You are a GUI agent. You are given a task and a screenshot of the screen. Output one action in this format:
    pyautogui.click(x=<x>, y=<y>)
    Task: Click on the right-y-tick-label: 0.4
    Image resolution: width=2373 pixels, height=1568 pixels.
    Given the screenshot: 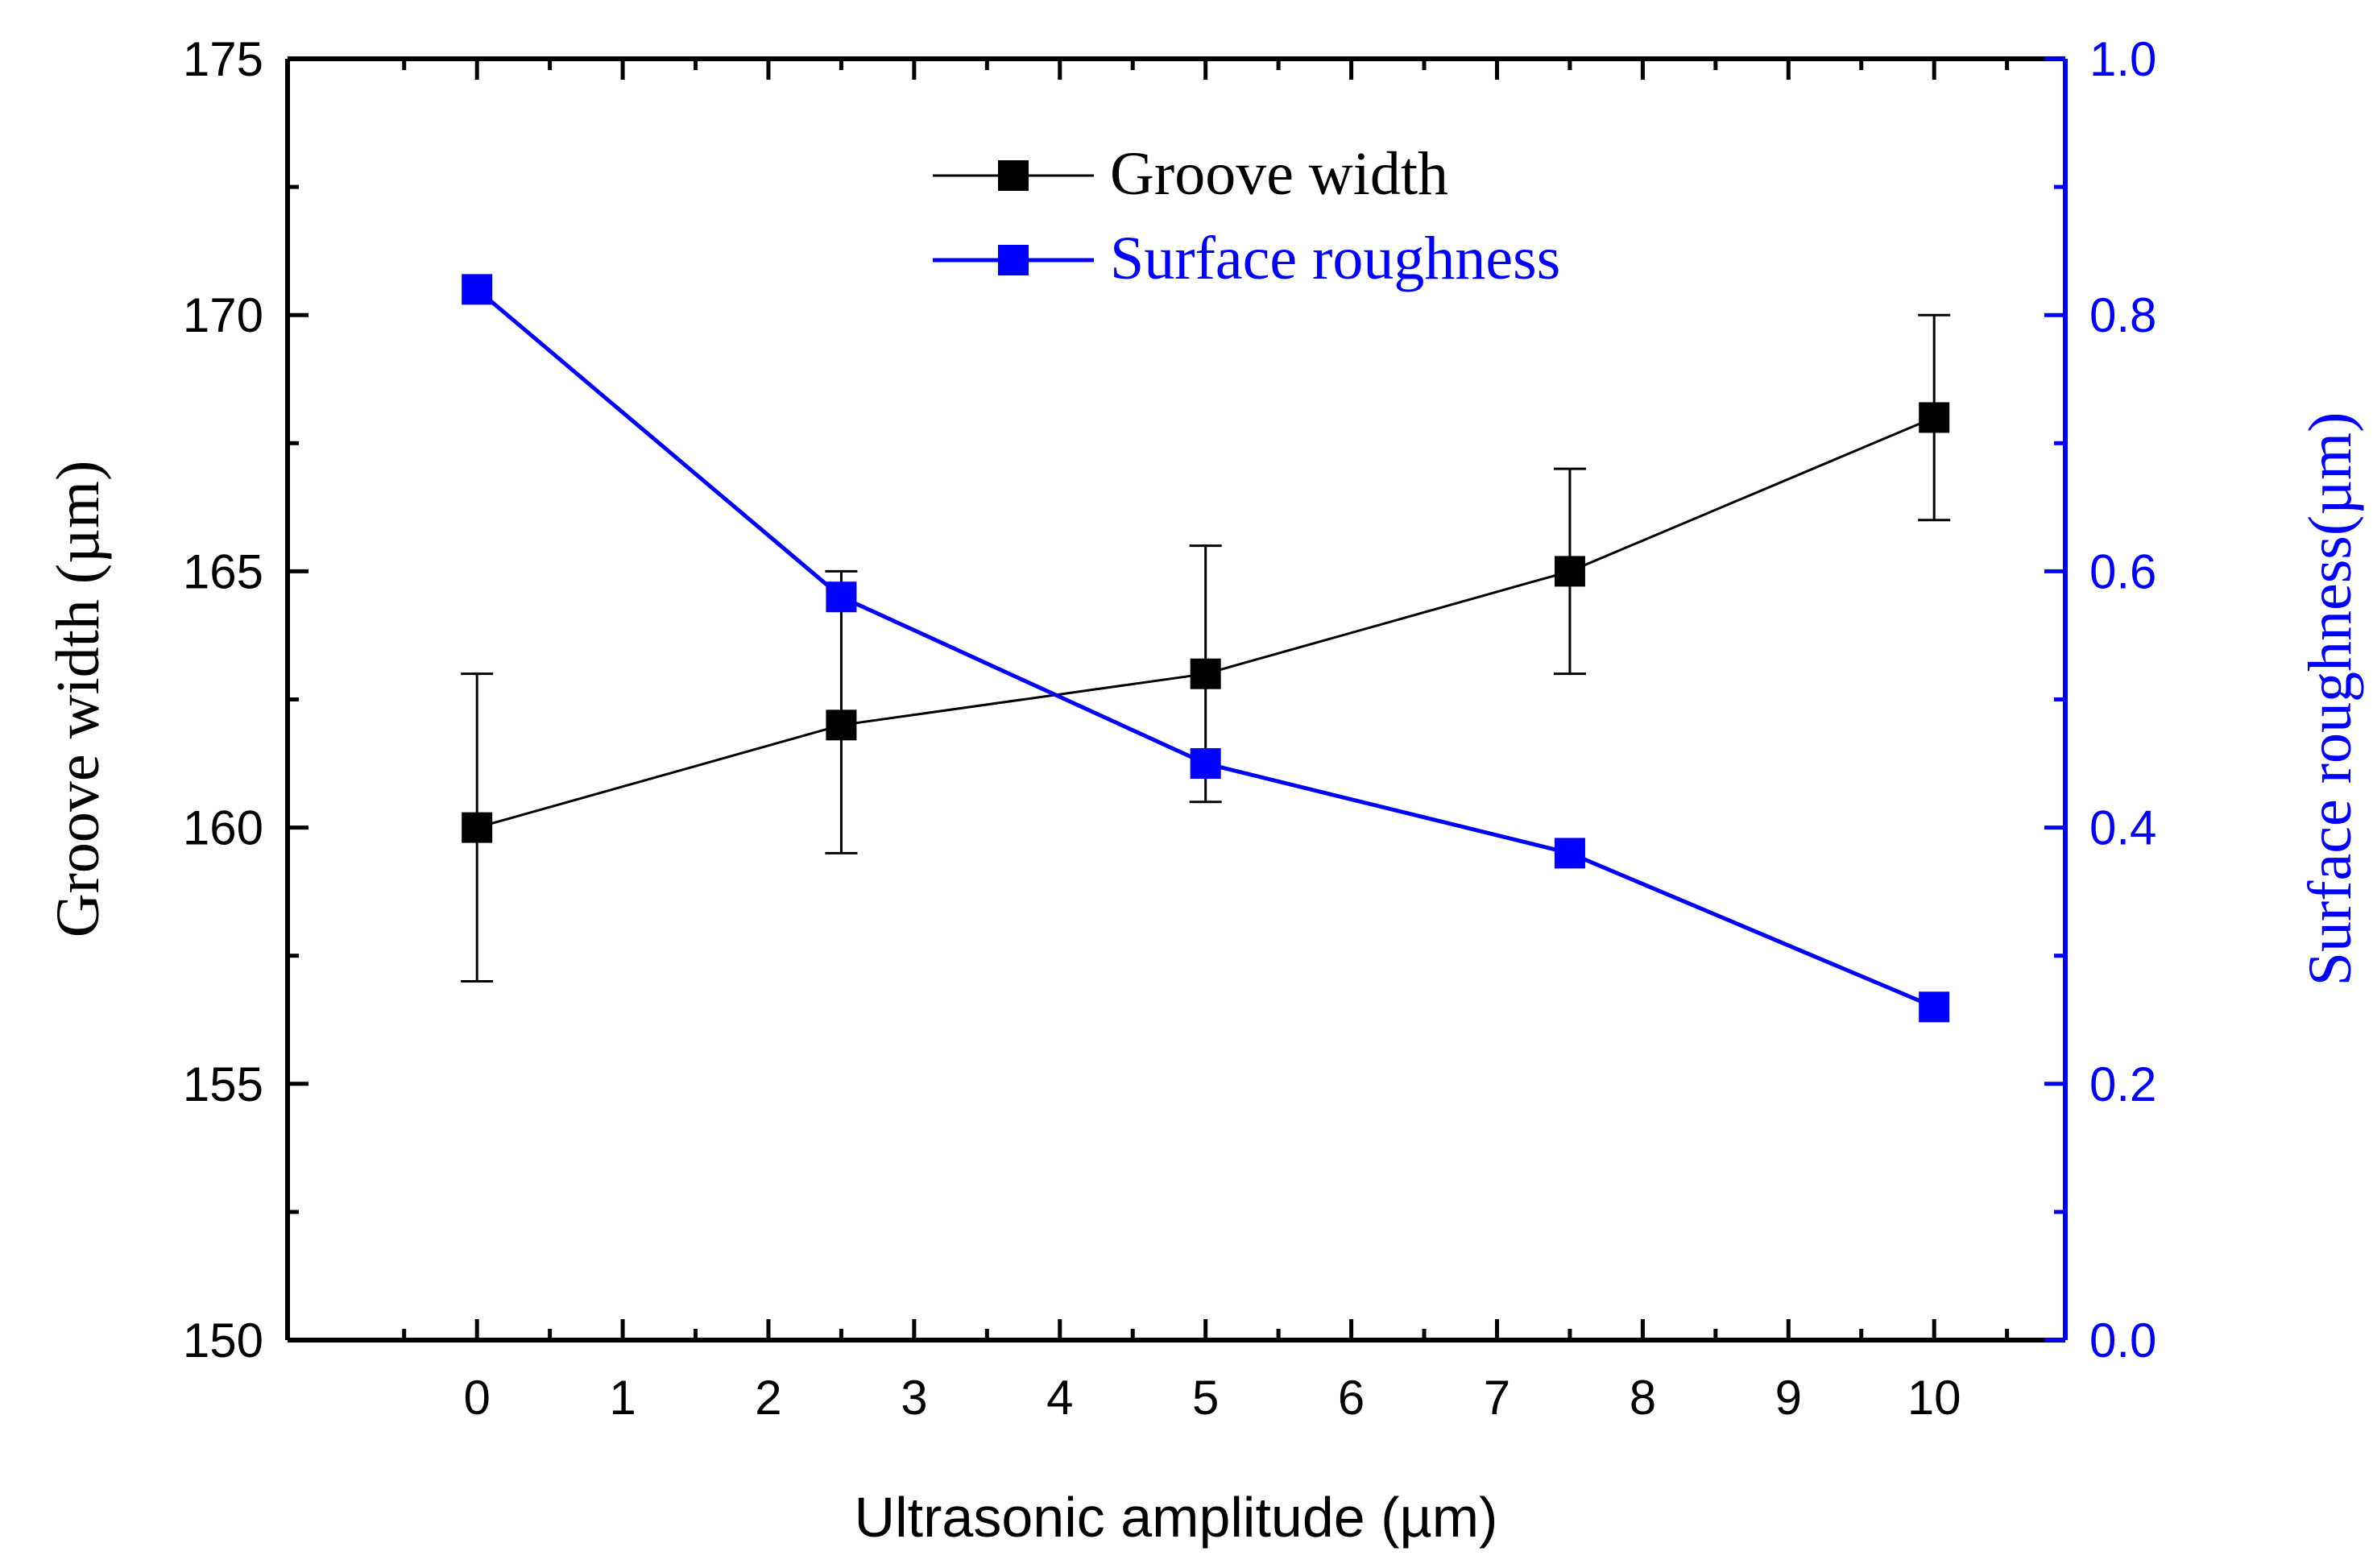 What is the action you would take?
    pyautogui.click(x=2122, y=828)
    